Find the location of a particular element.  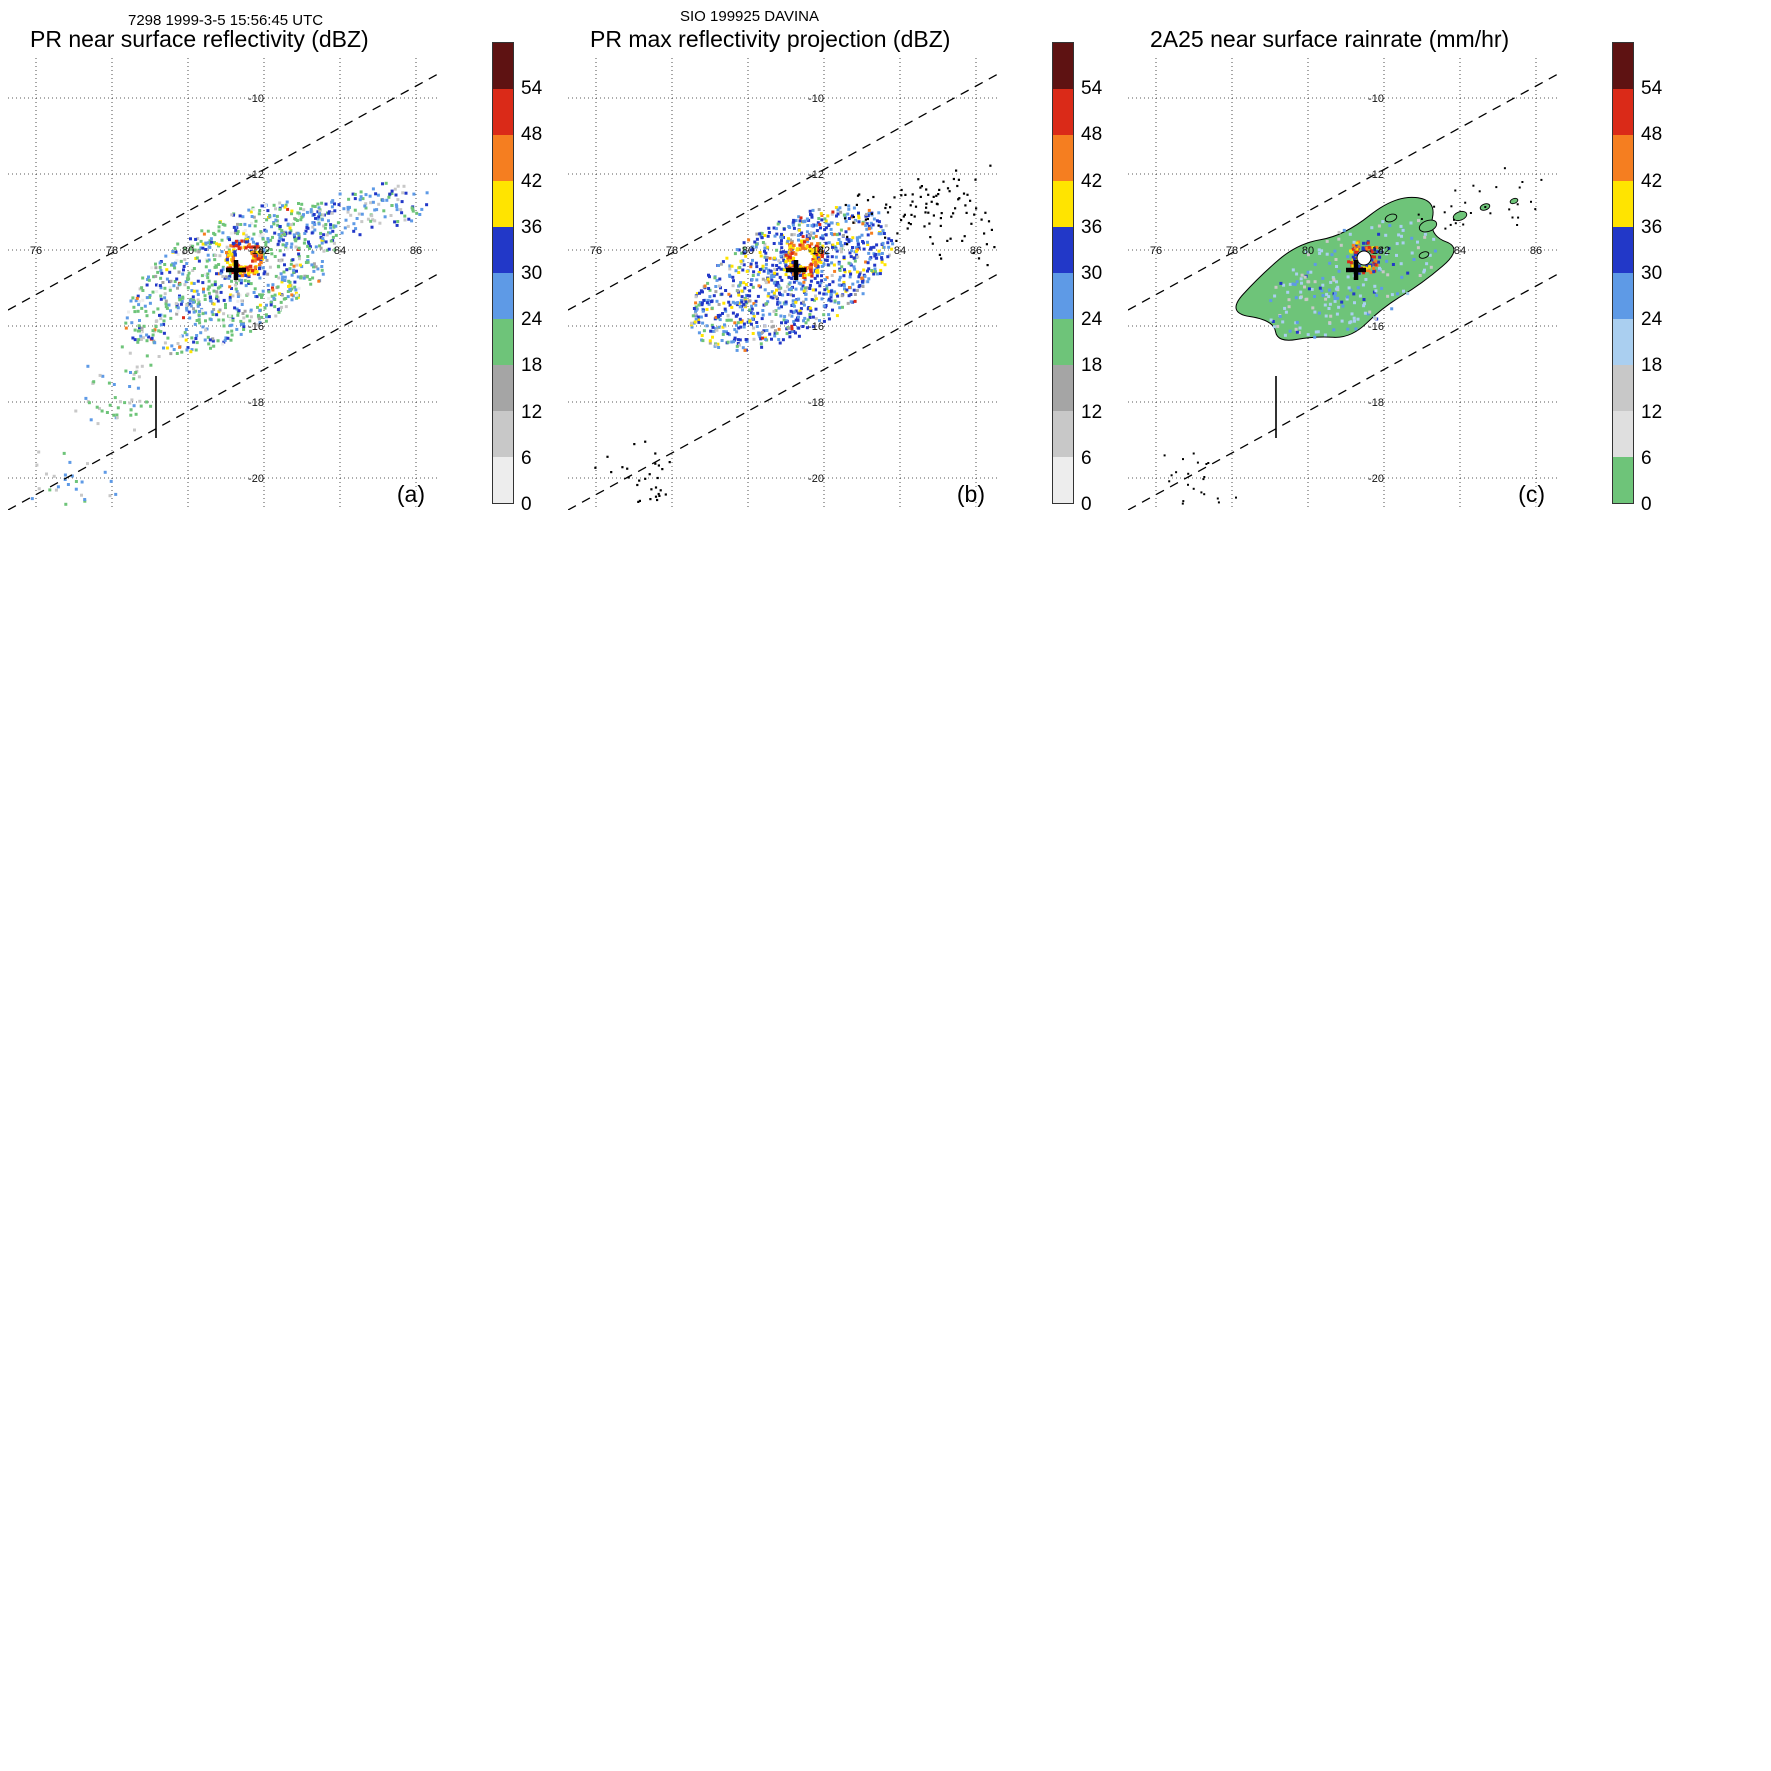

map-a: 76 78 80 82 84 86-10-12-14-16-18-20(a) is located at coordinates (223, 284).